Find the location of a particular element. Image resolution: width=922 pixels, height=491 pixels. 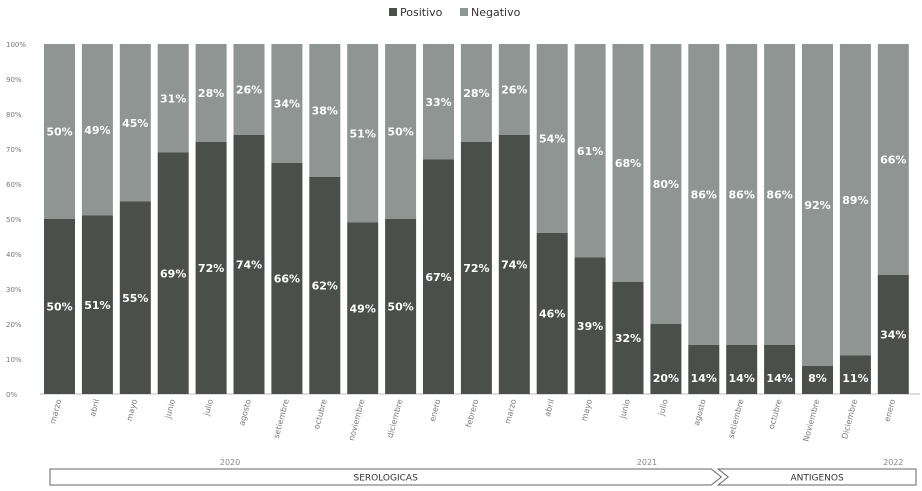

data-label-positive: 34% is located at coordinates (893, 335).